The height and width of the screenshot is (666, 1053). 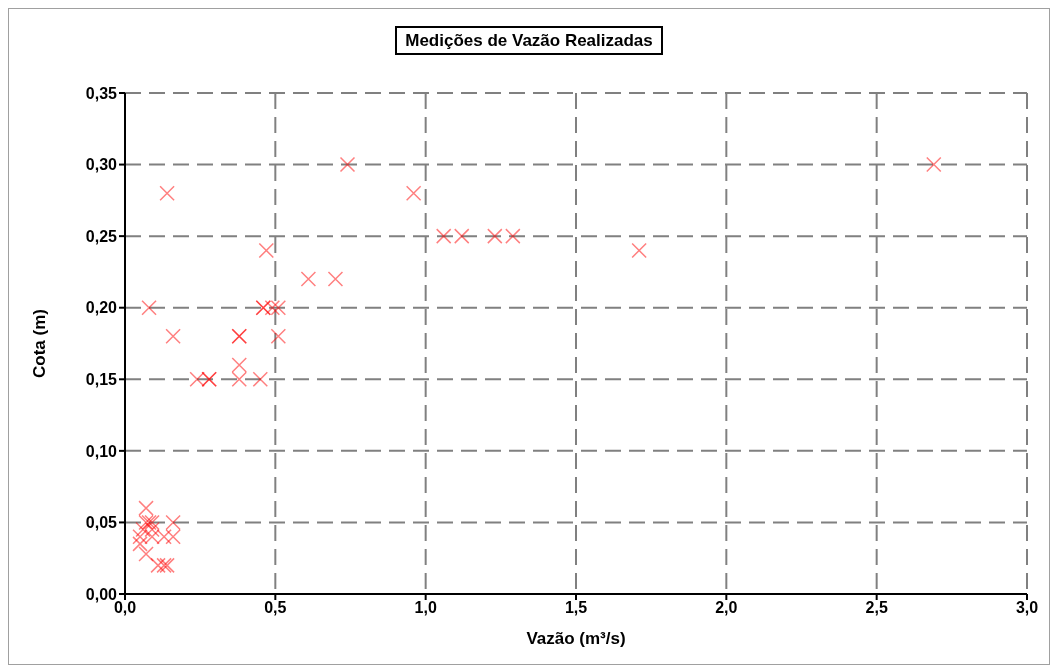 What do you see at coordinates (529, 40) in the screenshot?
I see `chart-title: Medições de Vazão Realizadas` at bounding box center [529, 40].